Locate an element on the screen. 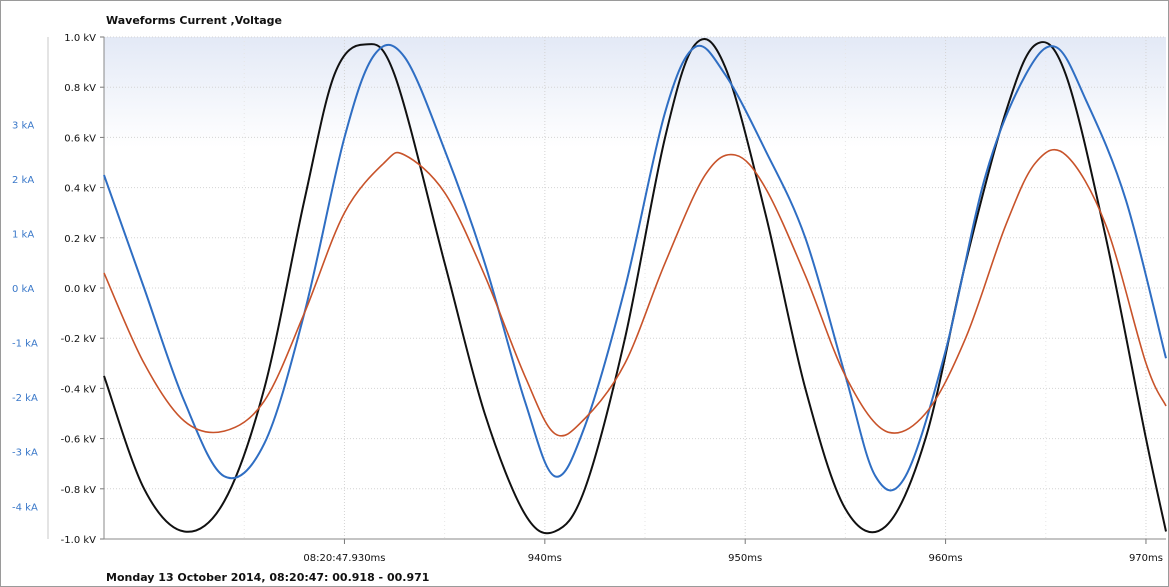  current-tick-label: -3 kA is located at coordinates (25, 453).